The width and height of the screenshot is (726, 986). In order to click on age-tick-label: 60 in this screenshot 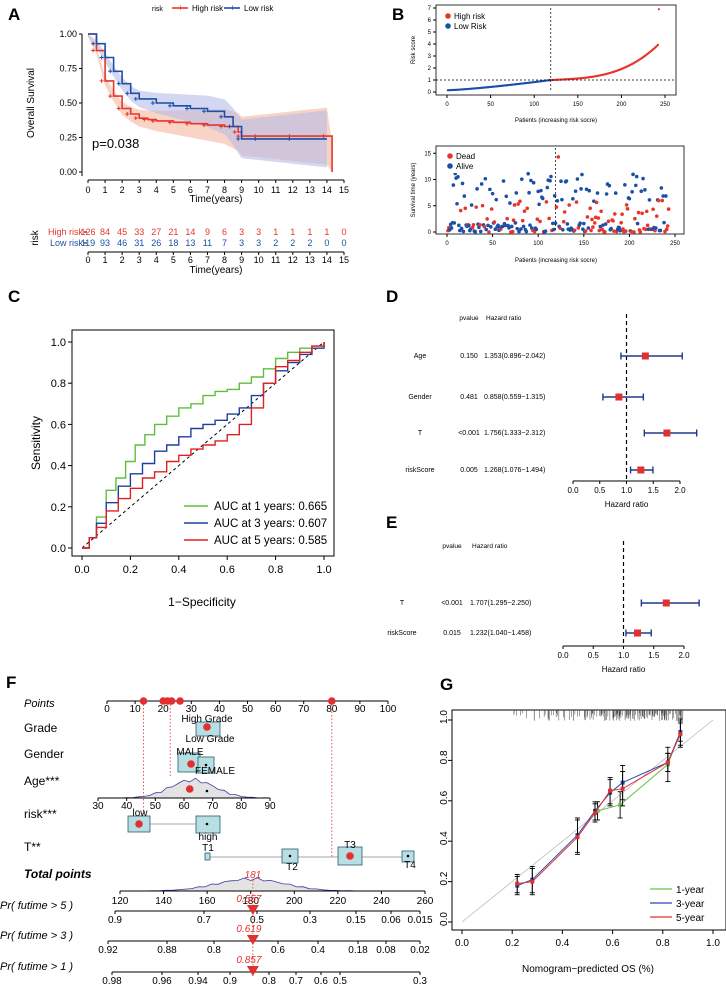, I will do `click(184, 806)`.